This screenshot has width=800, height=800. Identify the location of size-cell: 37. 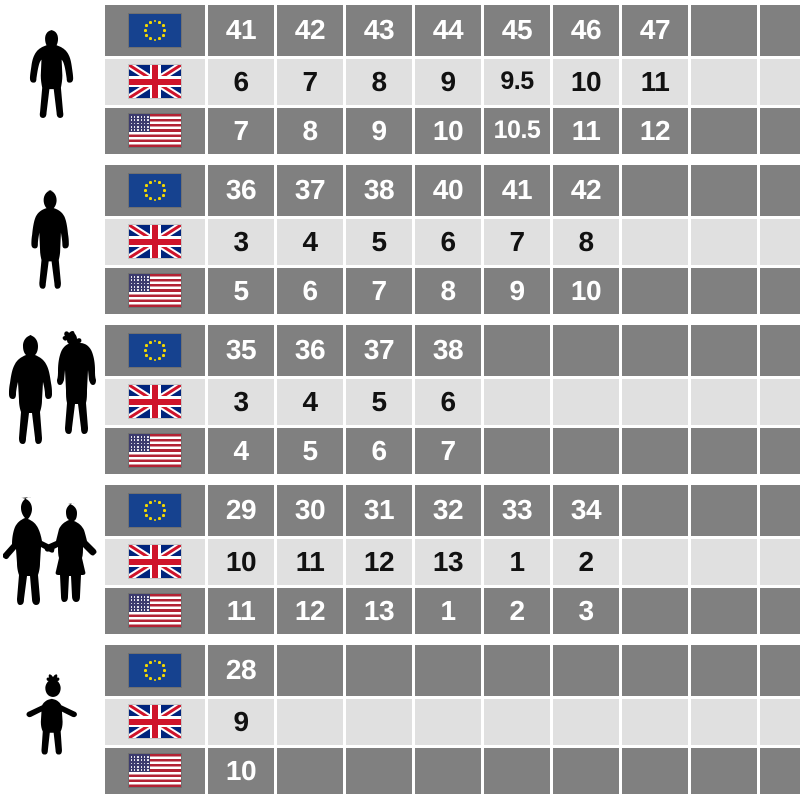
(379, 350).